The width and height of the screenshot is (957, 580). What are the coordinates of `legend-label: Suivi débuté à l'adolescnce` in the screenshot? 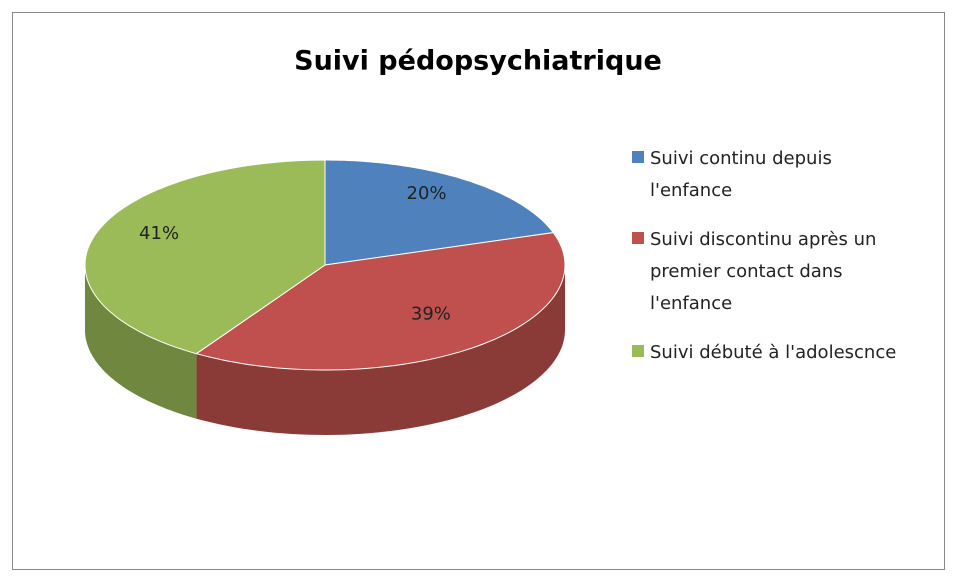 It's located at (773, 352).